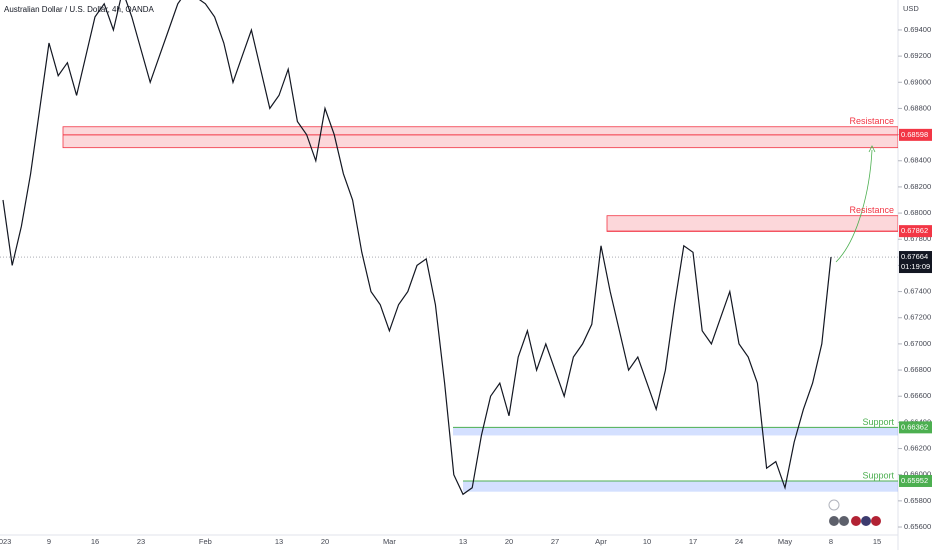  I want to click on level-price-label: 0.65952, so click(914, 480).